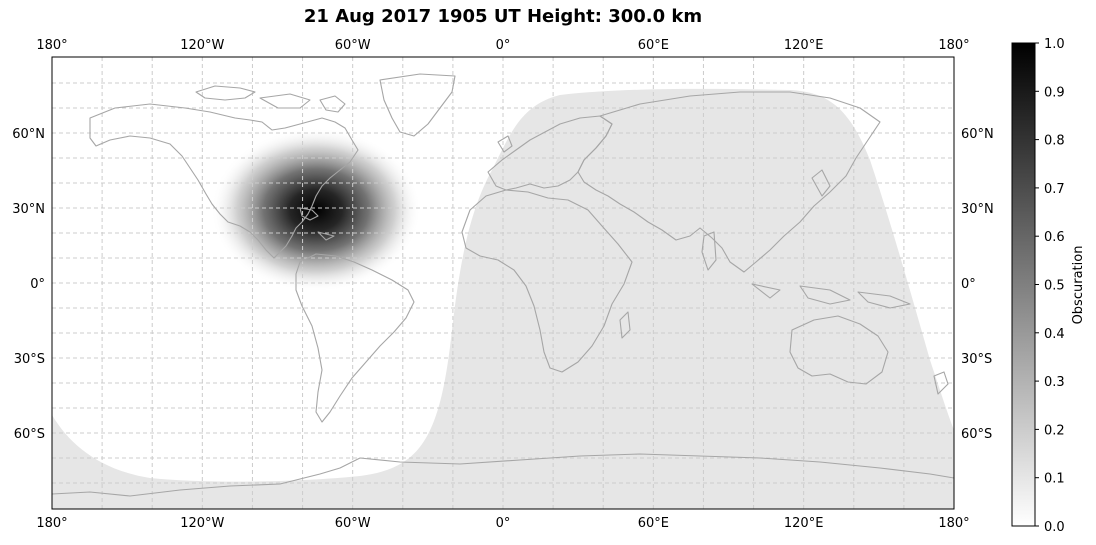  I want to click on colorbar-tick-label: 0.4, so click(1054, 334).